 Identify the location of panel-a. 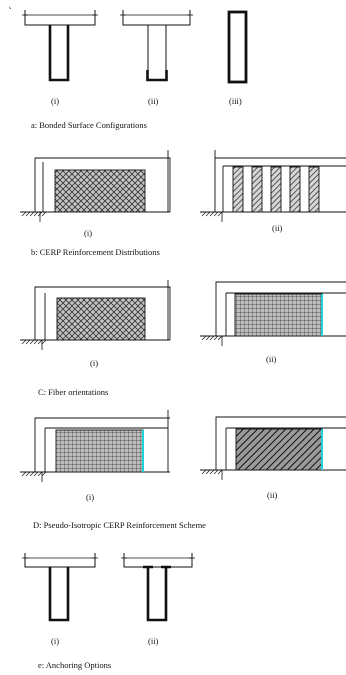
(135, 47).